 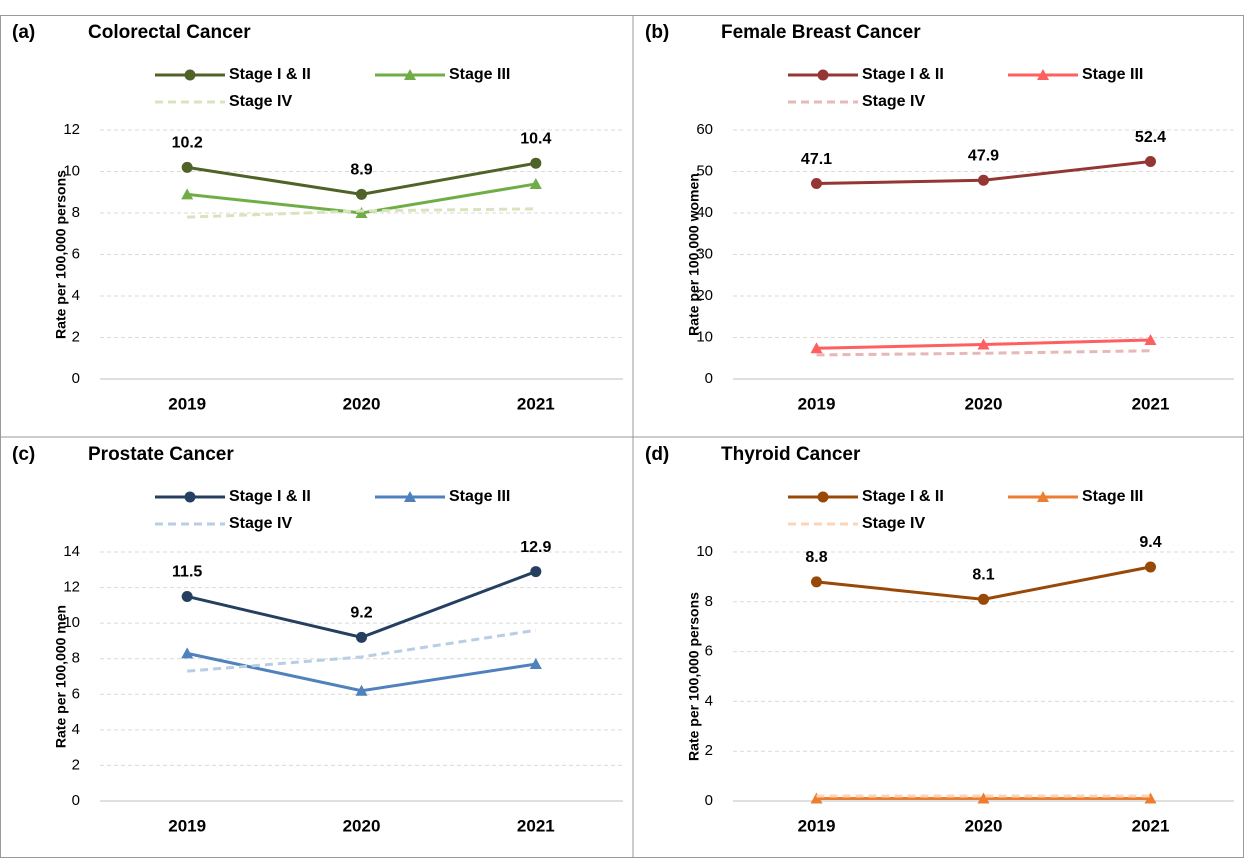 What do you see at coordinates (704, 212) in the screenshot?
I see `y-tick-label: 40` at bounding box center [704, 212].